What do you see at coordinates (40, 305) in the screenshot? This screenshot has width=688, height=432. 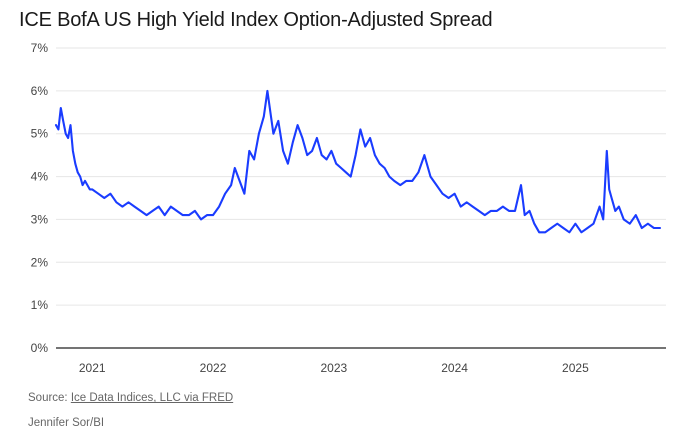 I see `y-tick-label: 1%` at bounding box center [40, 305].